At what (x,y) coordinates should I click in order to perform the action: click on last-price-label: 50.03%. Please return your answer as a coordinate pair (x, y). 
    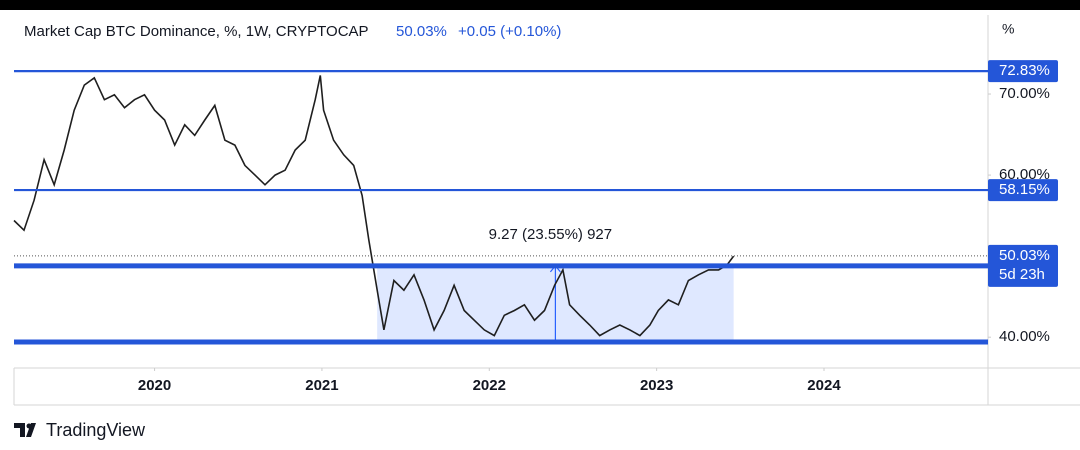
    Looking at the image, I should click on (1024, 255).